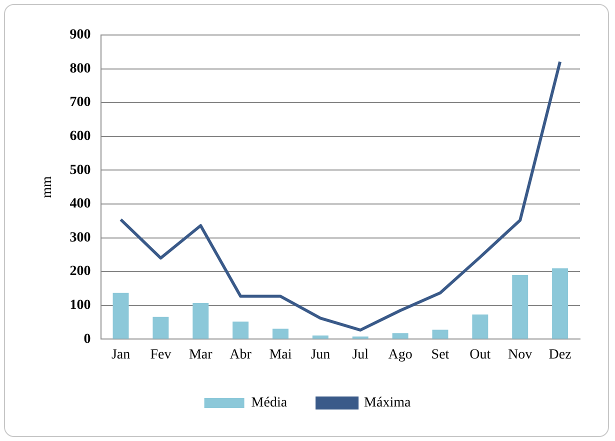 The width and height of the screenshot is (615, 441). Describe the element at coordinates (320, 354) in the screenshot. I see `x-tick-label: Jun` at that location.